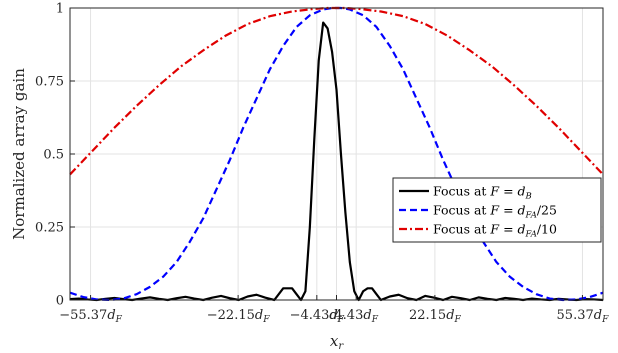 The width and height of the screenshot is (618, 353). What do you see at coordinates (336, 316) in the screenshot?
I see `x-tick-label: dF` at bounding box center [336, 316].